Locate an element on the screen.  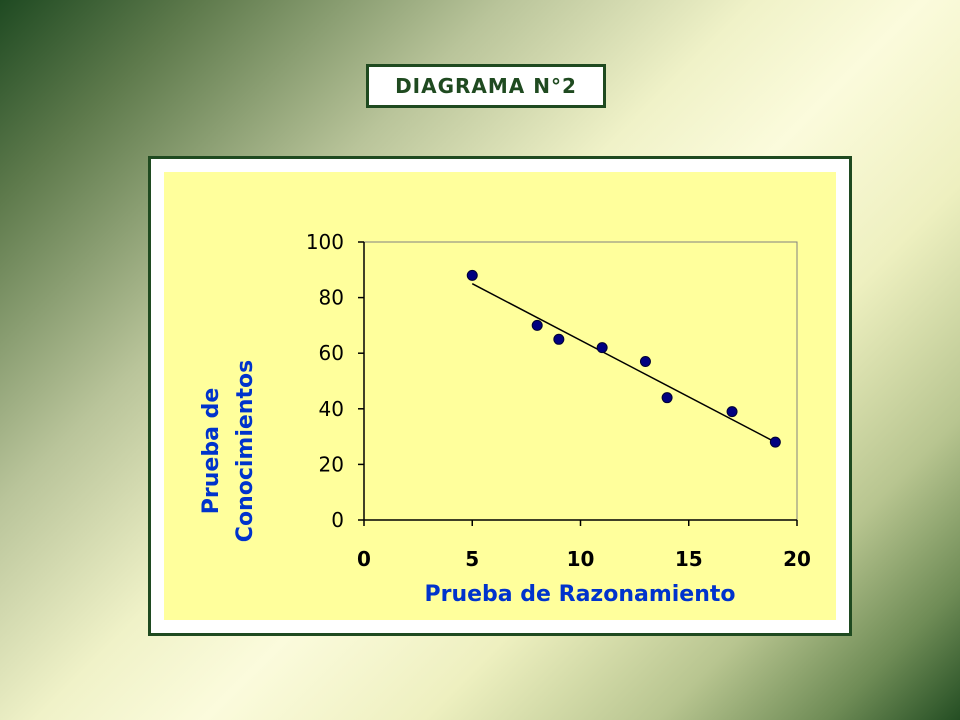
x-tick-label: 10 is located at coordinates (581, 559).